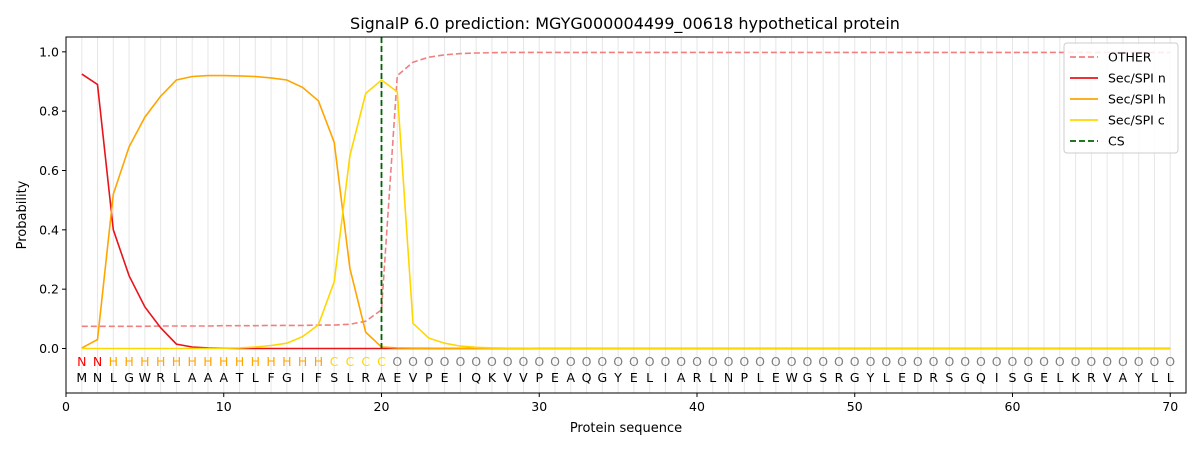 This screenshot has height=454, width=1200. Describe the element at coordinates (49, 111) in the screenshot. I see `y-tick-label: 0.8` at that location.